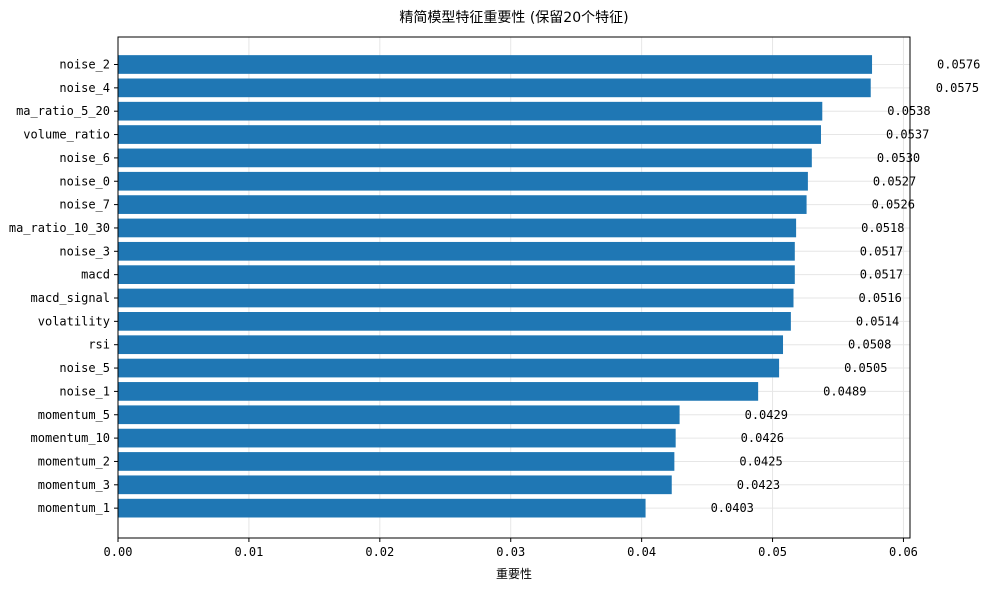 Image resolution: width=990 pixels, height=590 pixels. Describe the element at coordinates (454, 321) in the screenshot. I see `bar-volatility` at that location.